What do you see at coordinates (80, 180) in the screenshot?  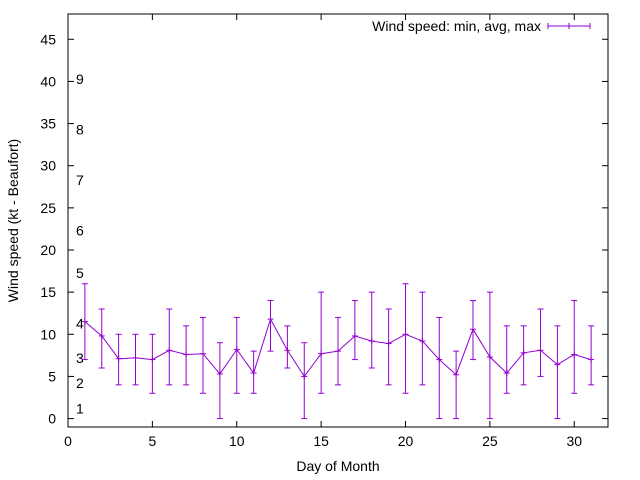 I see `beaufort-label: 7` at bounding box center [80, 180].